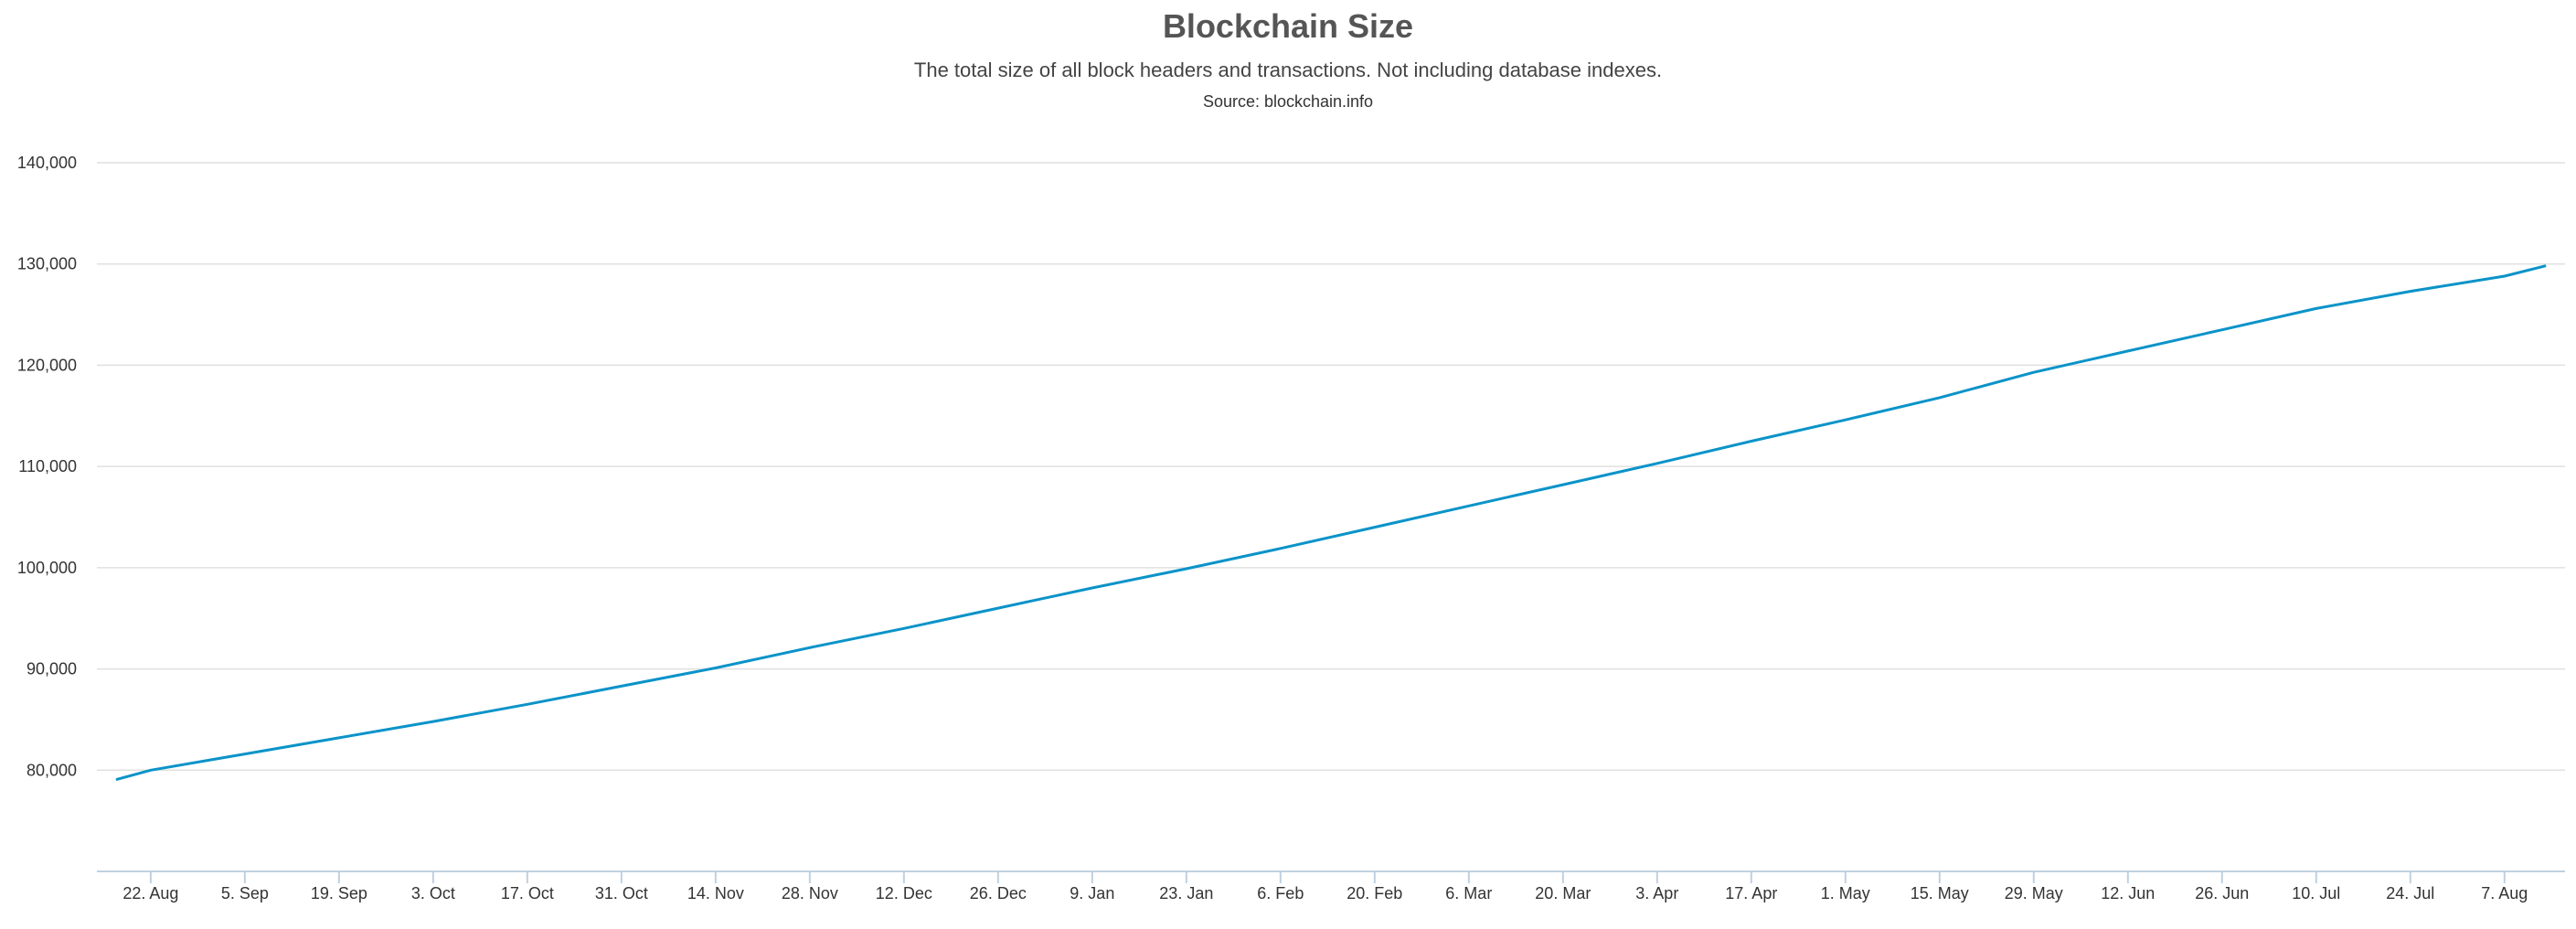 The height and width of the screenshot is (929, 2576). Describe the element at coordinates (2034, 893) in the screenshot. I see `x-tick-label: 29. May` at that location.